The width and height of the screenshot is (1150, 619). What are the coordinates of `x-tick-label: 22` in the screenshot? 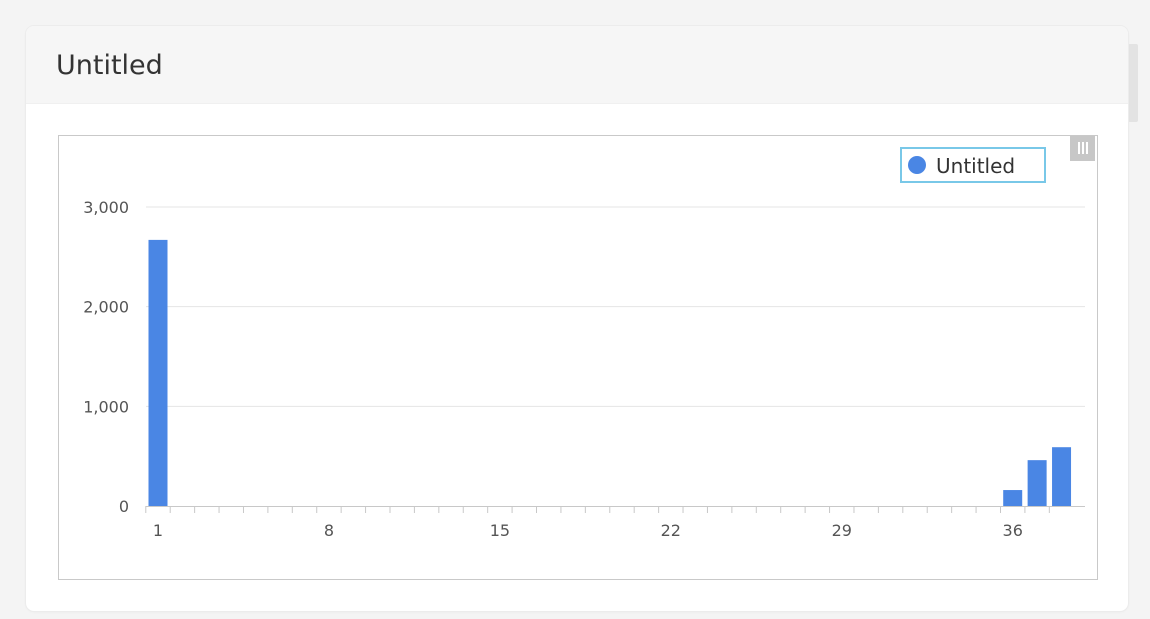 It's located at (671, 530).